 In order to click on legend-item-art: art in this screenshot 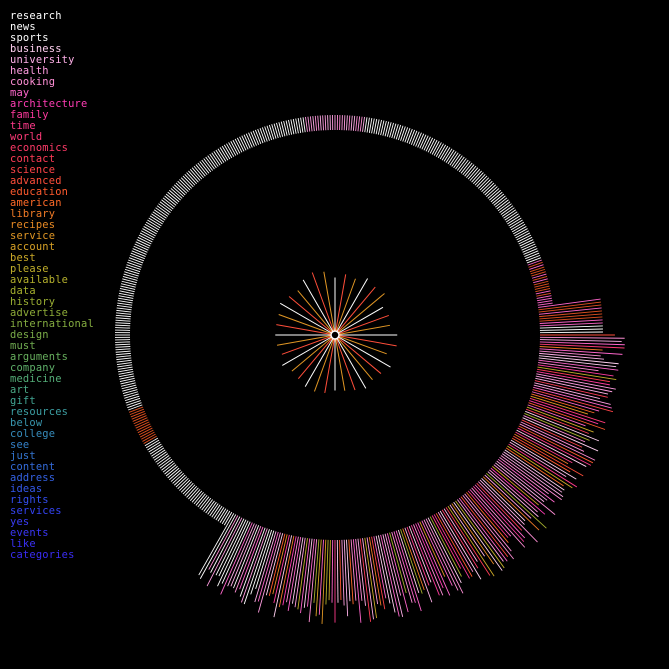, I will do `click(20, 390)`.